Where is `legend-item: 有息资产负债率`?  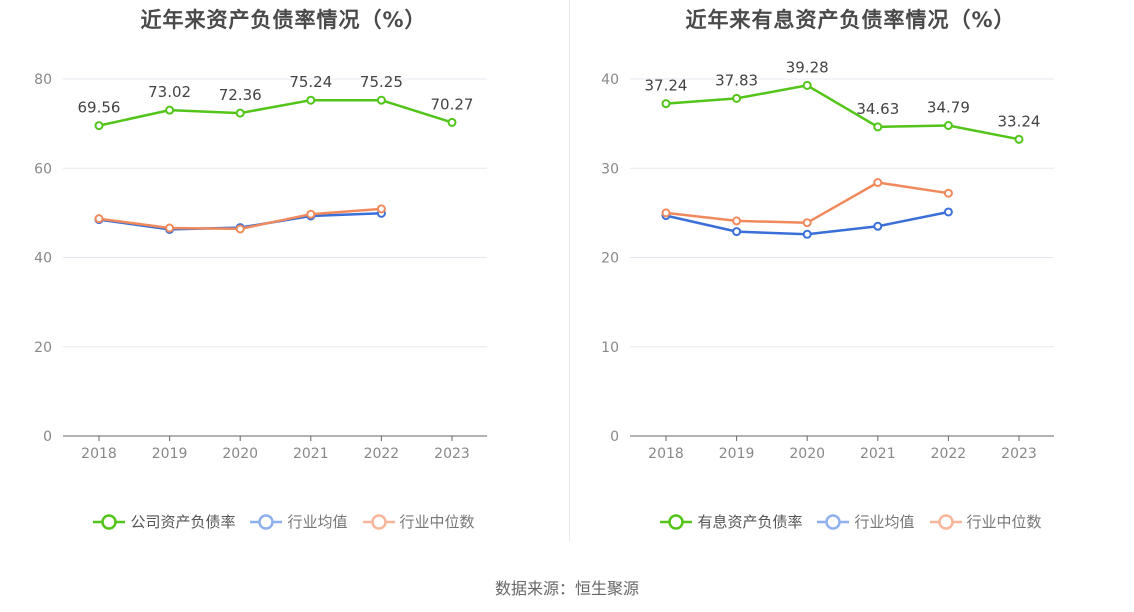 legend-item: 有息资产负债率 is located at coordinates (730, 521).